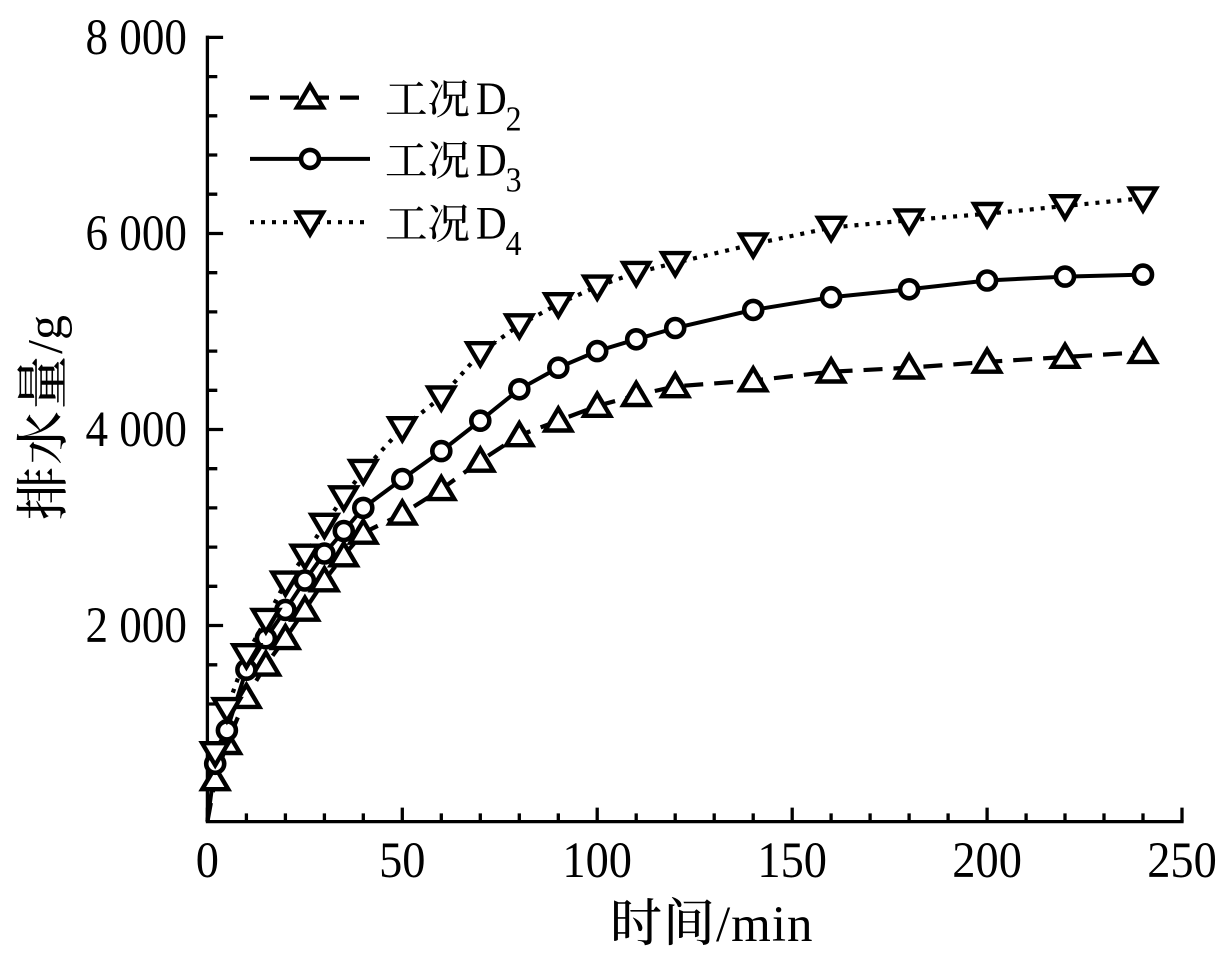 The image size is (1225, 962). What do you see at coordinates (136, 626) in the screenshot?
I see `svg-text: 2 000` at bounding box center [136, 626].